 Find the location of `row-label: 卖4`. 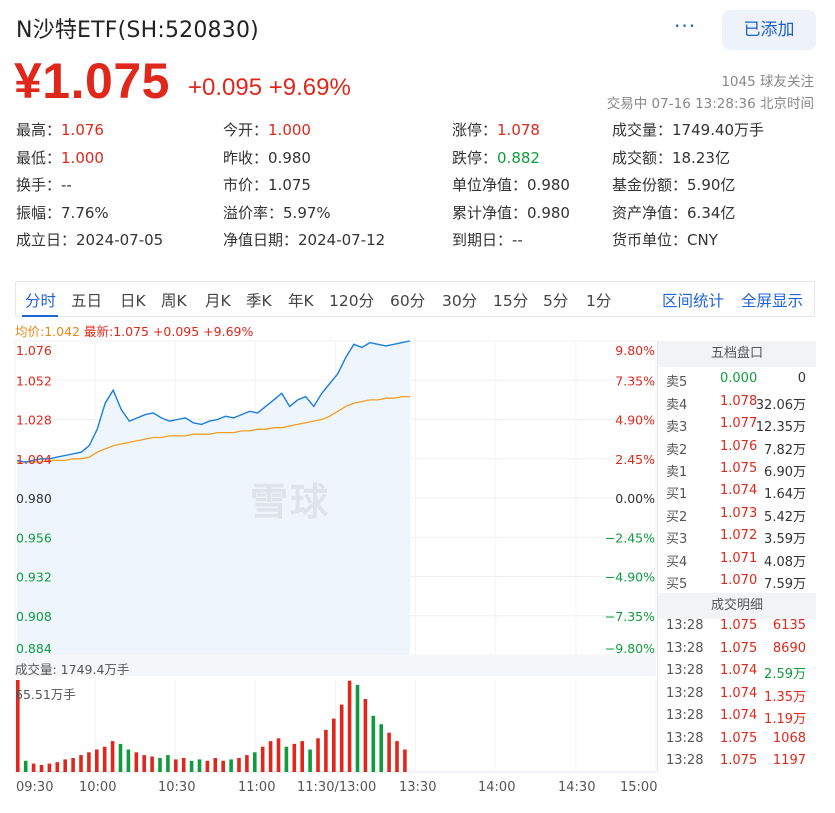

row-label: 卖4 is located at coordinates (677, 405).